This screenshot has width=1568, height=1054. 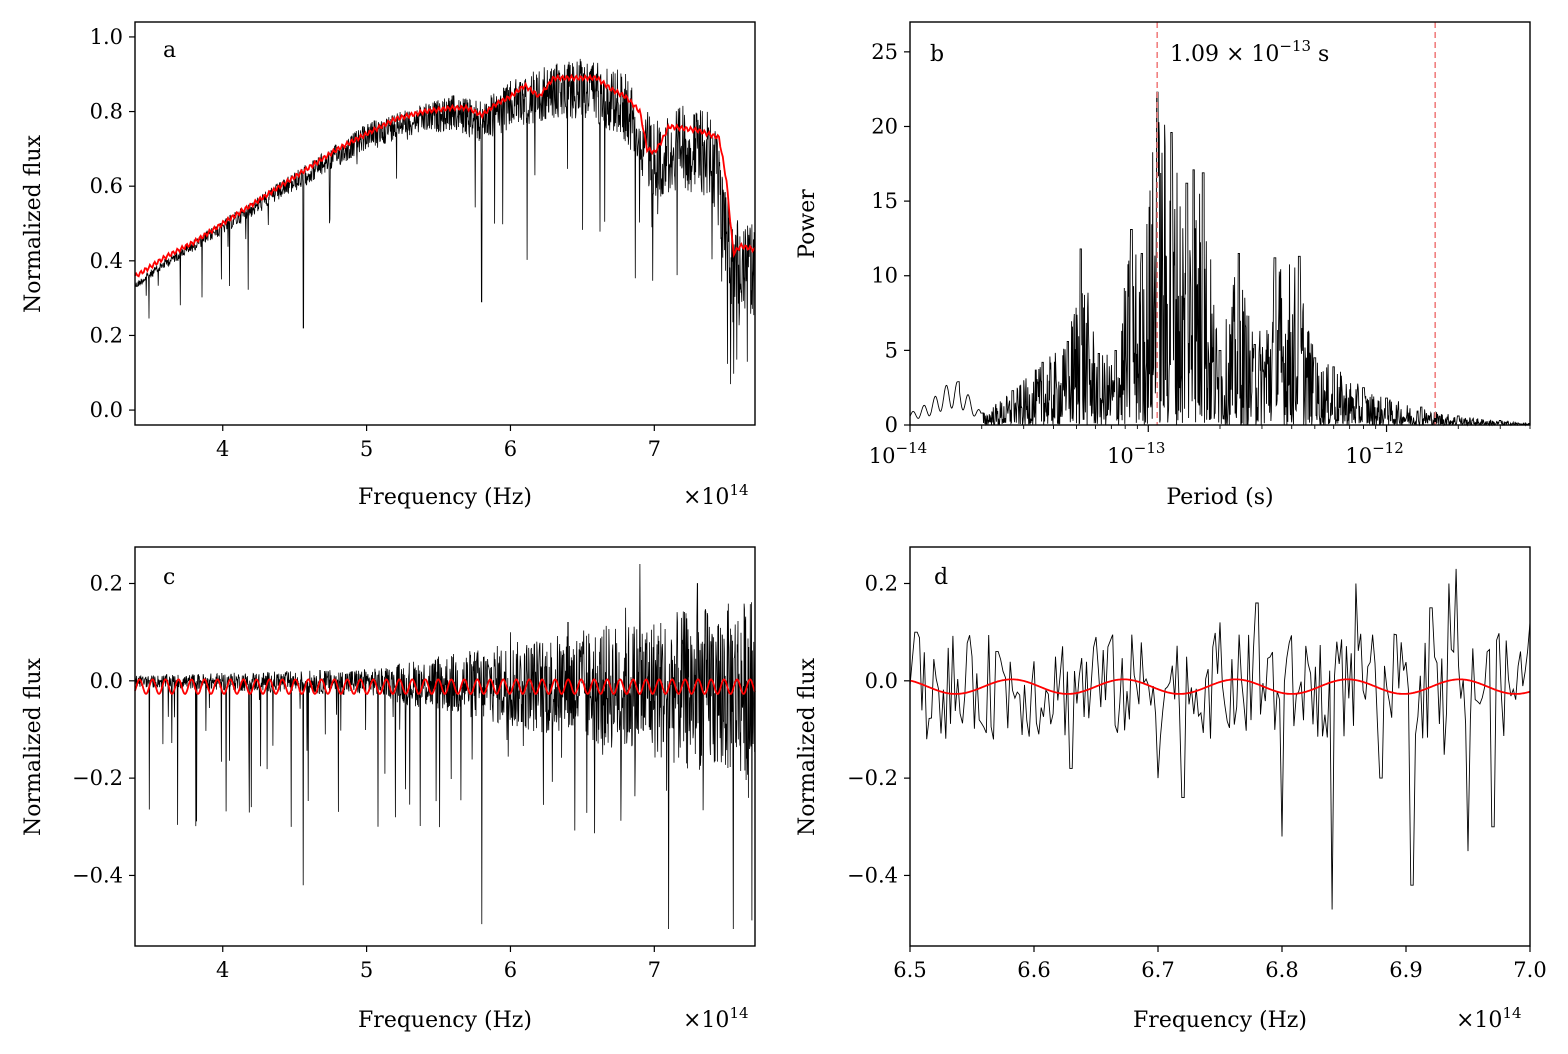 What do you see at coordinates (445, 175) in the screenshot?
I see `panel-a-fit-line` at bounding box center [445, 175].